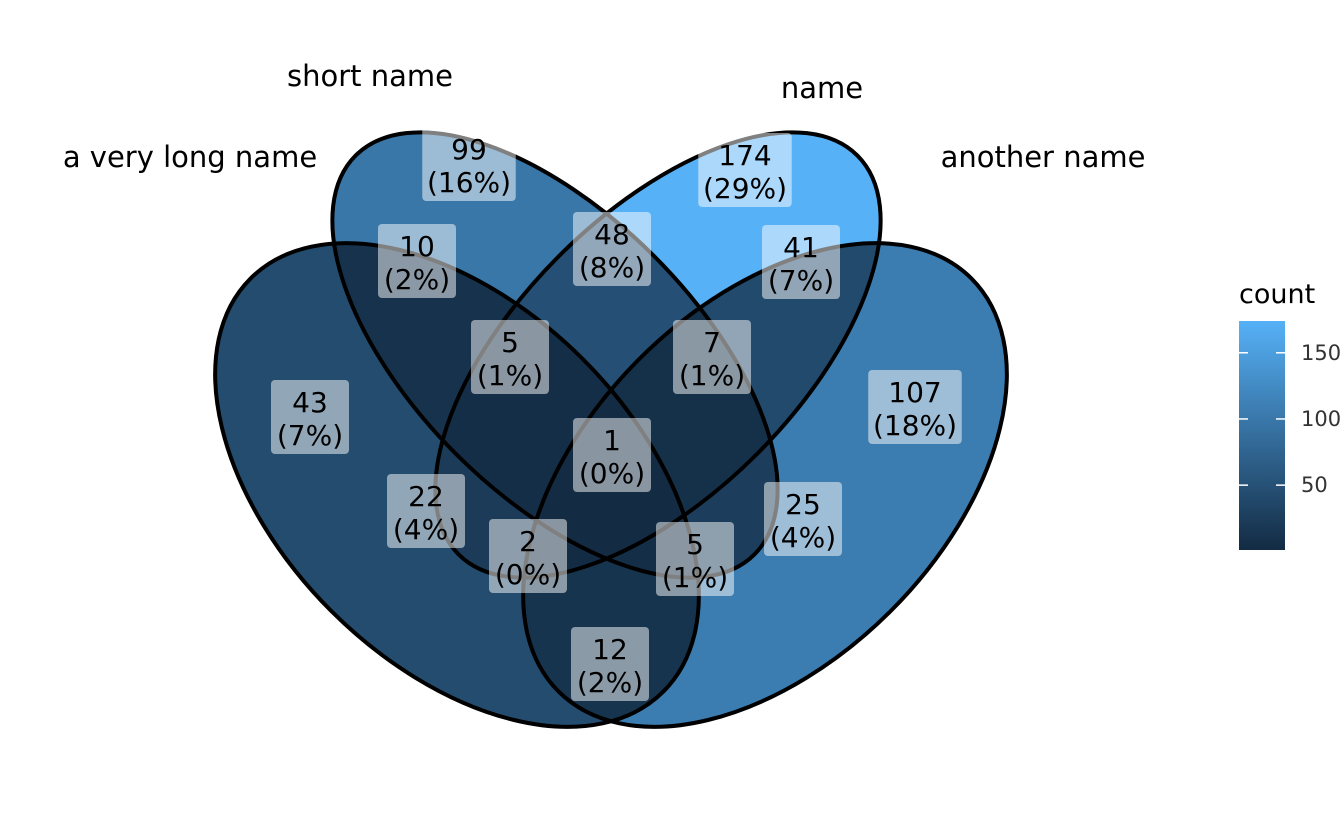 Image resolution: width=1344 pixels, height=830 pixels. I want to click on region-count: 22, so click(426, 496).